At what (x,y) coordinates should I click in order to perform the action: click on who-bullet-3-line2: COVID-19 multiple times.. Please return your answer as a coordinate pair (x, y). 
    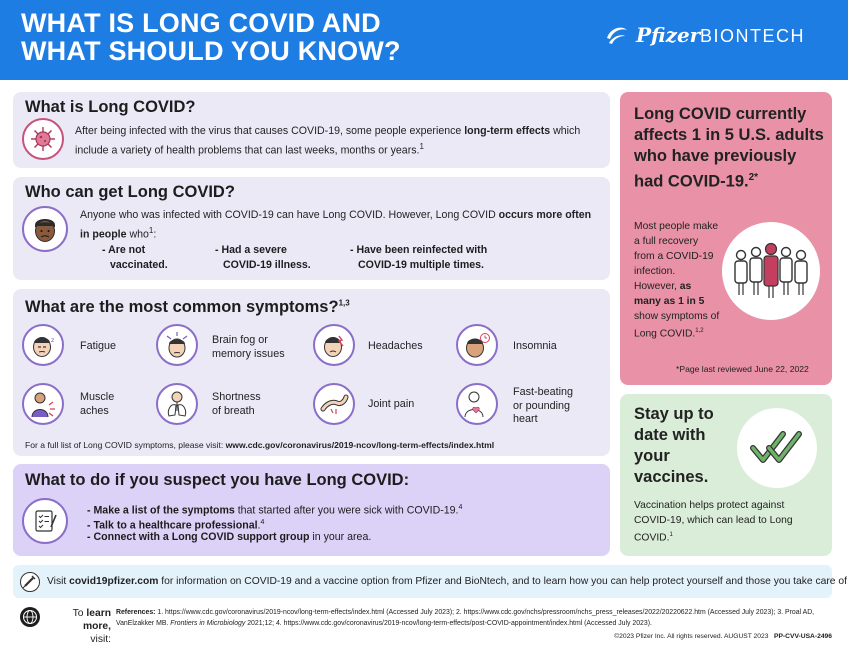
    Looking at the image, I should click on (421, 265).